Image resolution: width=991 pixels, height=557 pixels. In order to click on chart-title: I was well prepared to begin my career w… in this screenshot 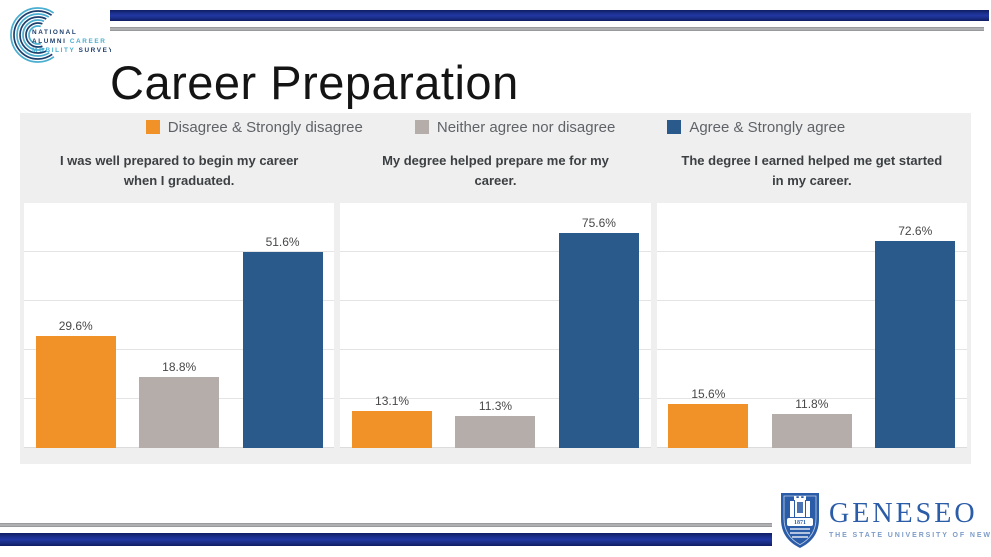, I will do `click(179, 170)`.